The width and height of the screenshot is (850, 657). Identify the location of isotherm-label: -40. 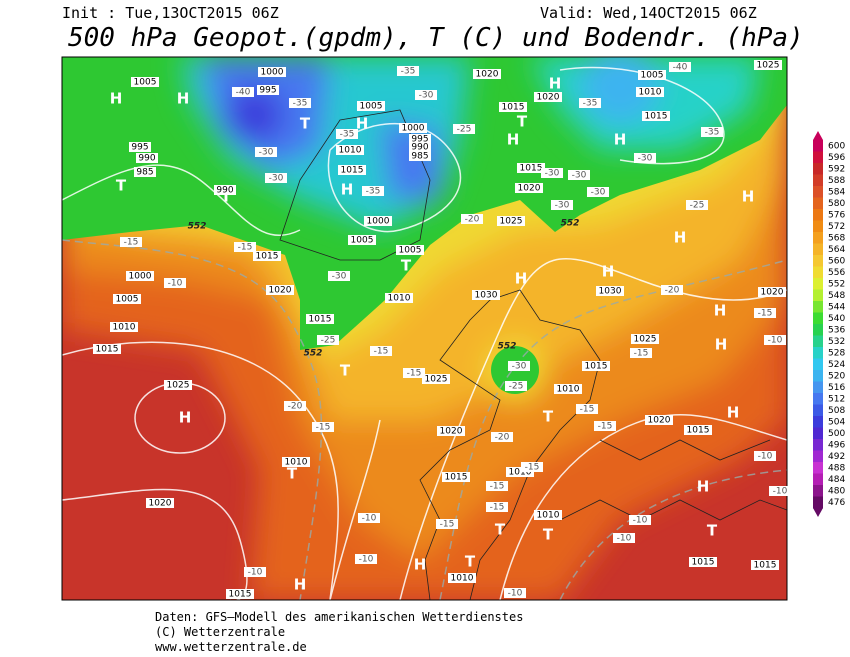
(680, 68).